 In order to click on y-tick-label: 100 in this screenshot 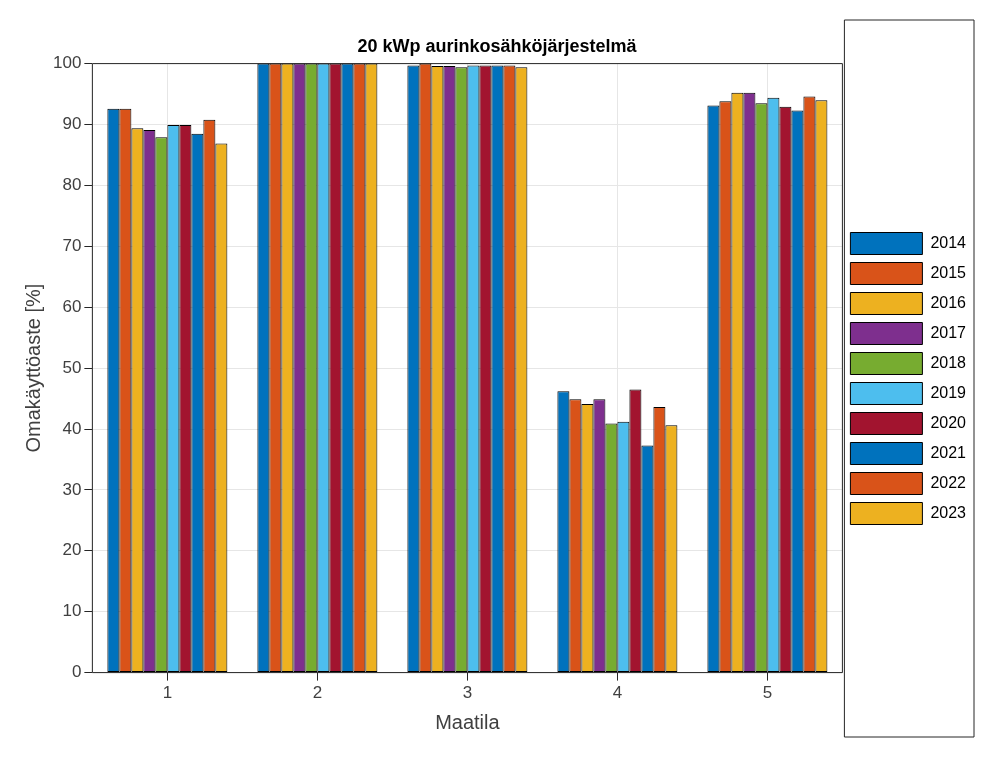, I will do `click(67, 63)`.